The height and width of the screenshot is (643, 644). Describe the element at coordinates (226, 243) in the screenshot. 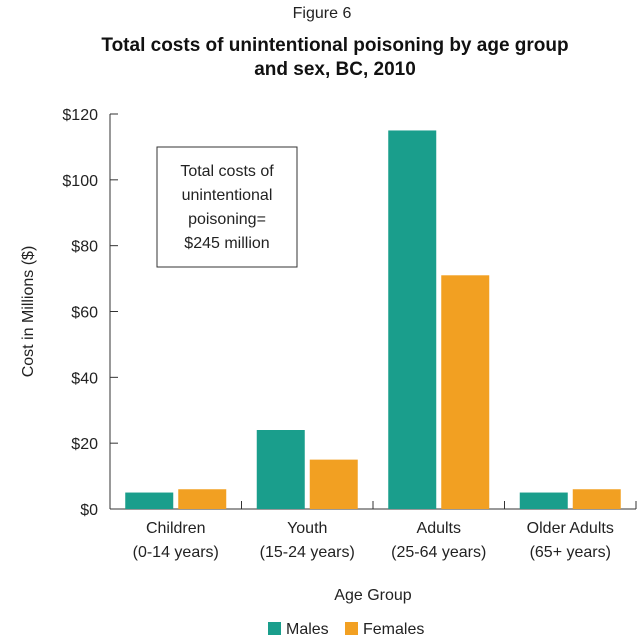

I see `annotation-line: $245 million` at that location.